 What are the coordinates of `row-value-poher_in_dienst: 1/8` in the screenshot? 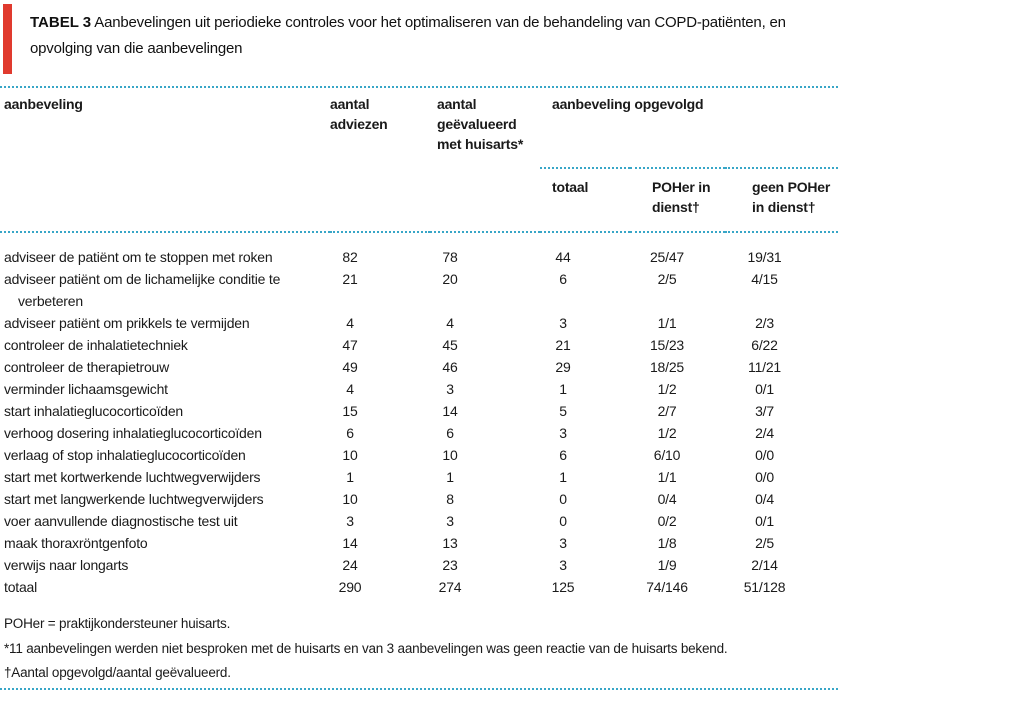 It's located at (667, 543).